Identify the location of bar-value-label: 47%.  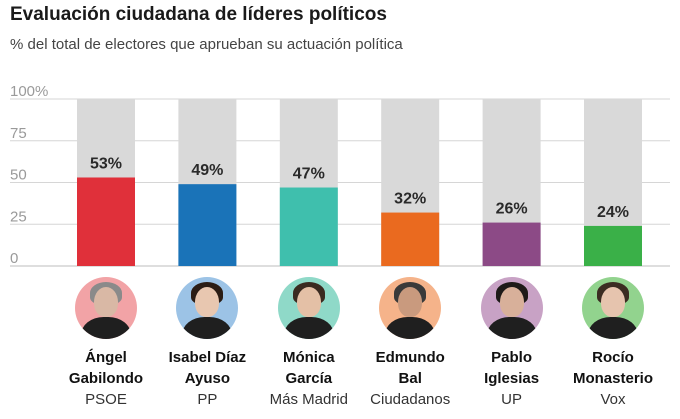
(309, 174).